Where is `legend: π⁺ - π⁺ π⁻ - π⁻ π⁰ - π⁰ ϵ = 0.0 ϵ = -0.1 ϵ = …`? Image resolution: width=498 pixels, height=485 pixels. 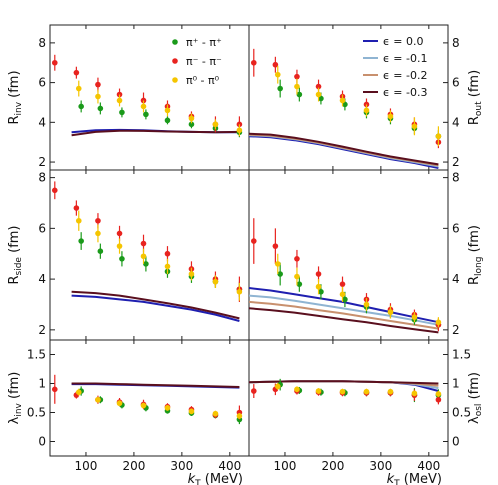 legend: π⁺ - π⁺ π⁻ - π⁻ π⁰ - π⁰ ϵ = 0.0 ϵ = -0.1 ϵ = … is located at coordinates (299, 67).